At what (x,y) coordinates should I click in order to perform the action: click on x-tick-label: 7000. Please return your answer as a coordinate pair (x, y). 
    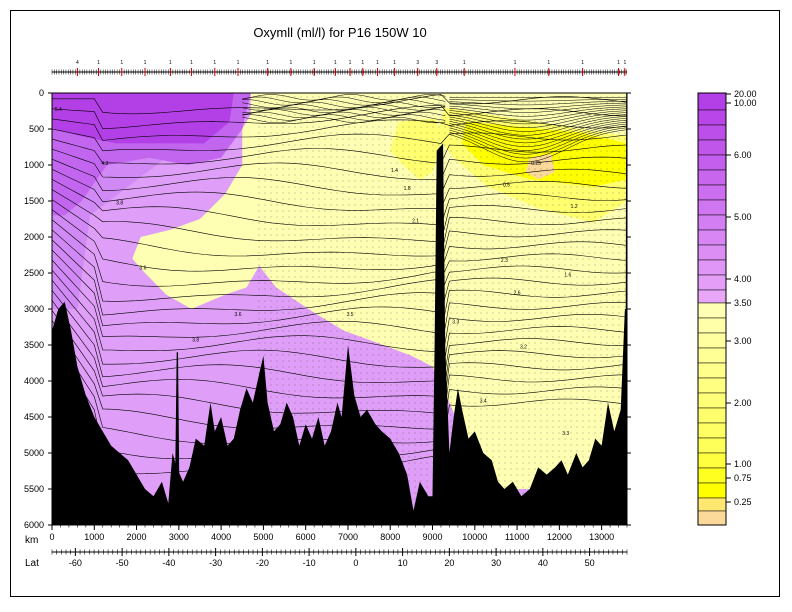
    Looking at the image, I should click on (348, 537).